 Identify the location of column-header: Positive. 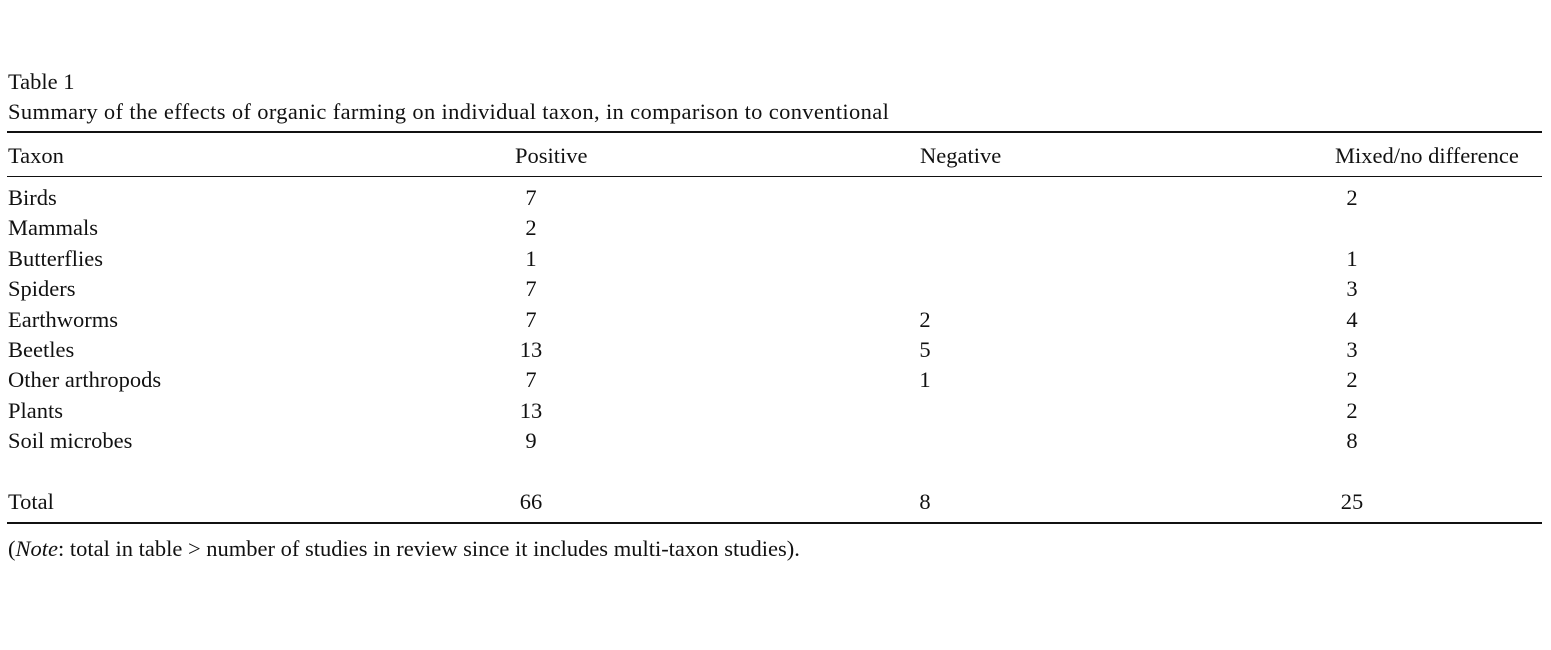
(551, 155).